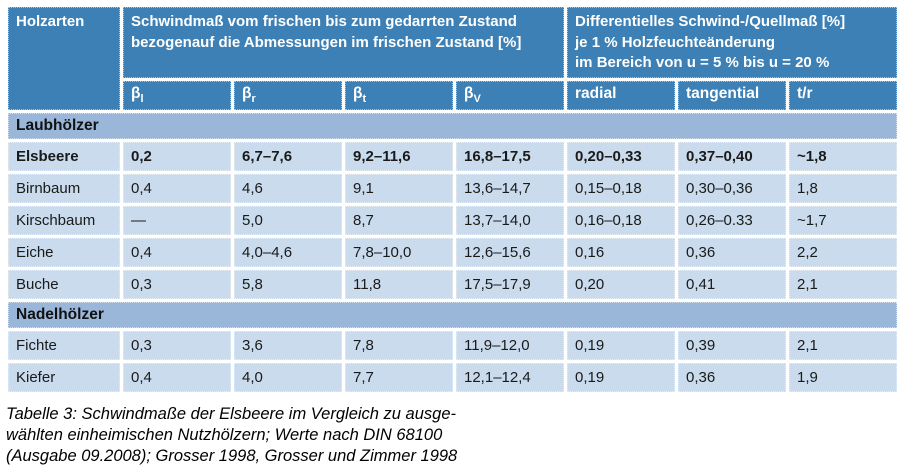  What do you see at coordinates (64, 285) in the screenshot?
I see `wood-name-cell: Buche` at bounding box center [64, 285].